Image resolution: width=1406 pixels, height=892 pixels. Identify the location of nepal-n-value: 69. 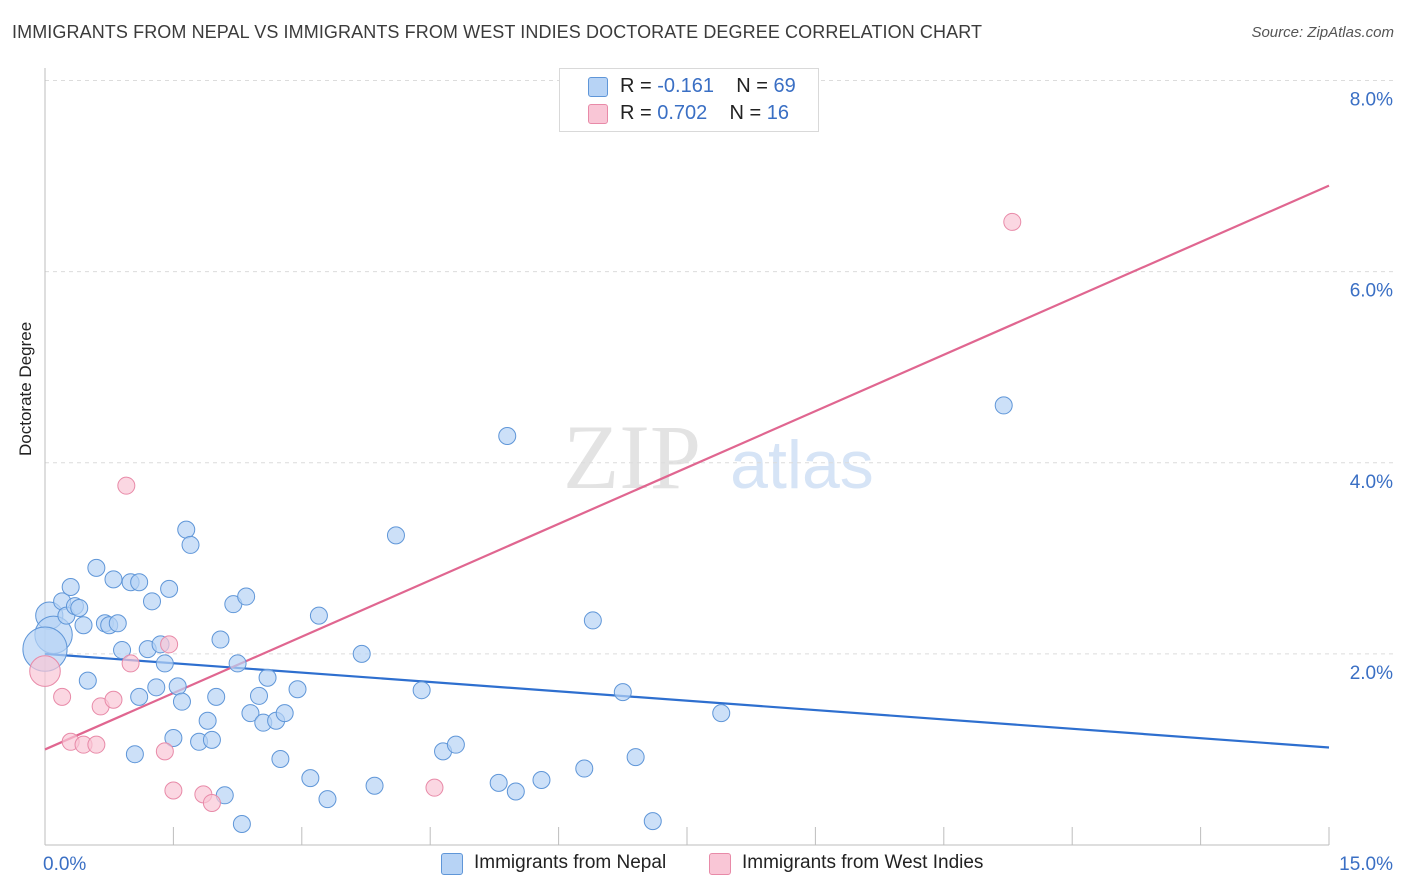
(784, 86).